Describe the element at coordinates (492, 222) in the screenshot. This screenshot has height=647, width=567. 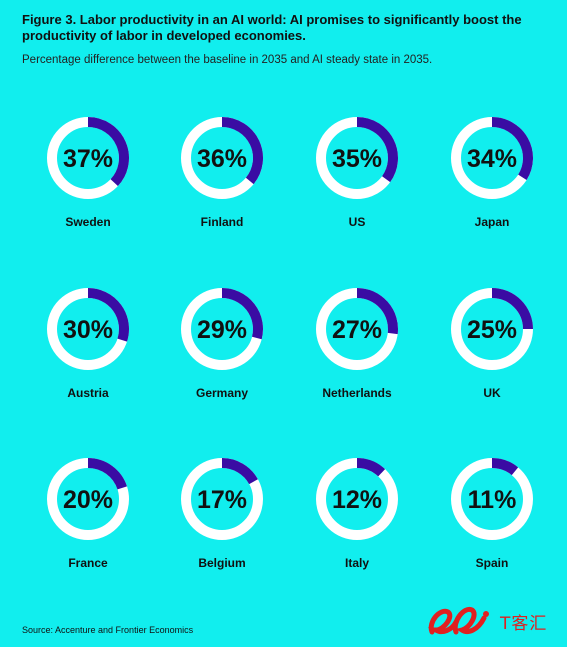
I see `country-label: Japan` at that location.